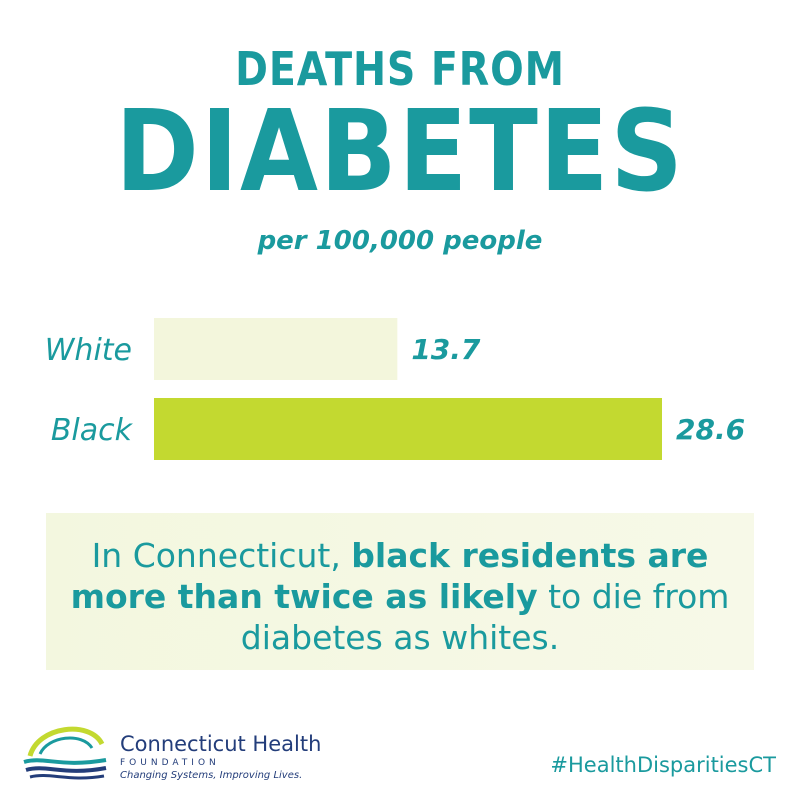  What do you see at coordinates (663, 765) in the screenshot?
I see `hashtag: #HealthDisparitiesCT` at bounding box center [663, 765].